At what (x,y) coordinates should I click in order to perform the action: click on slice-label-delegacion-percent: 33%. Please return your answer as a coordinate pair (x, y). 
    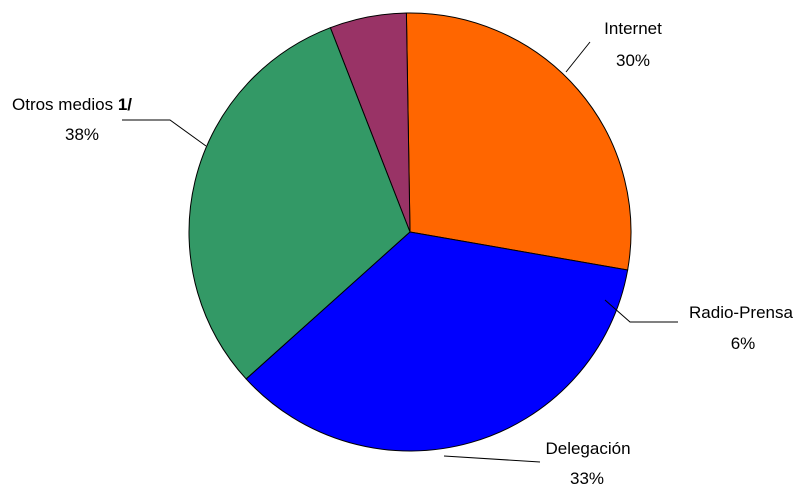
    Looking at the image, I should click on (587, 478).